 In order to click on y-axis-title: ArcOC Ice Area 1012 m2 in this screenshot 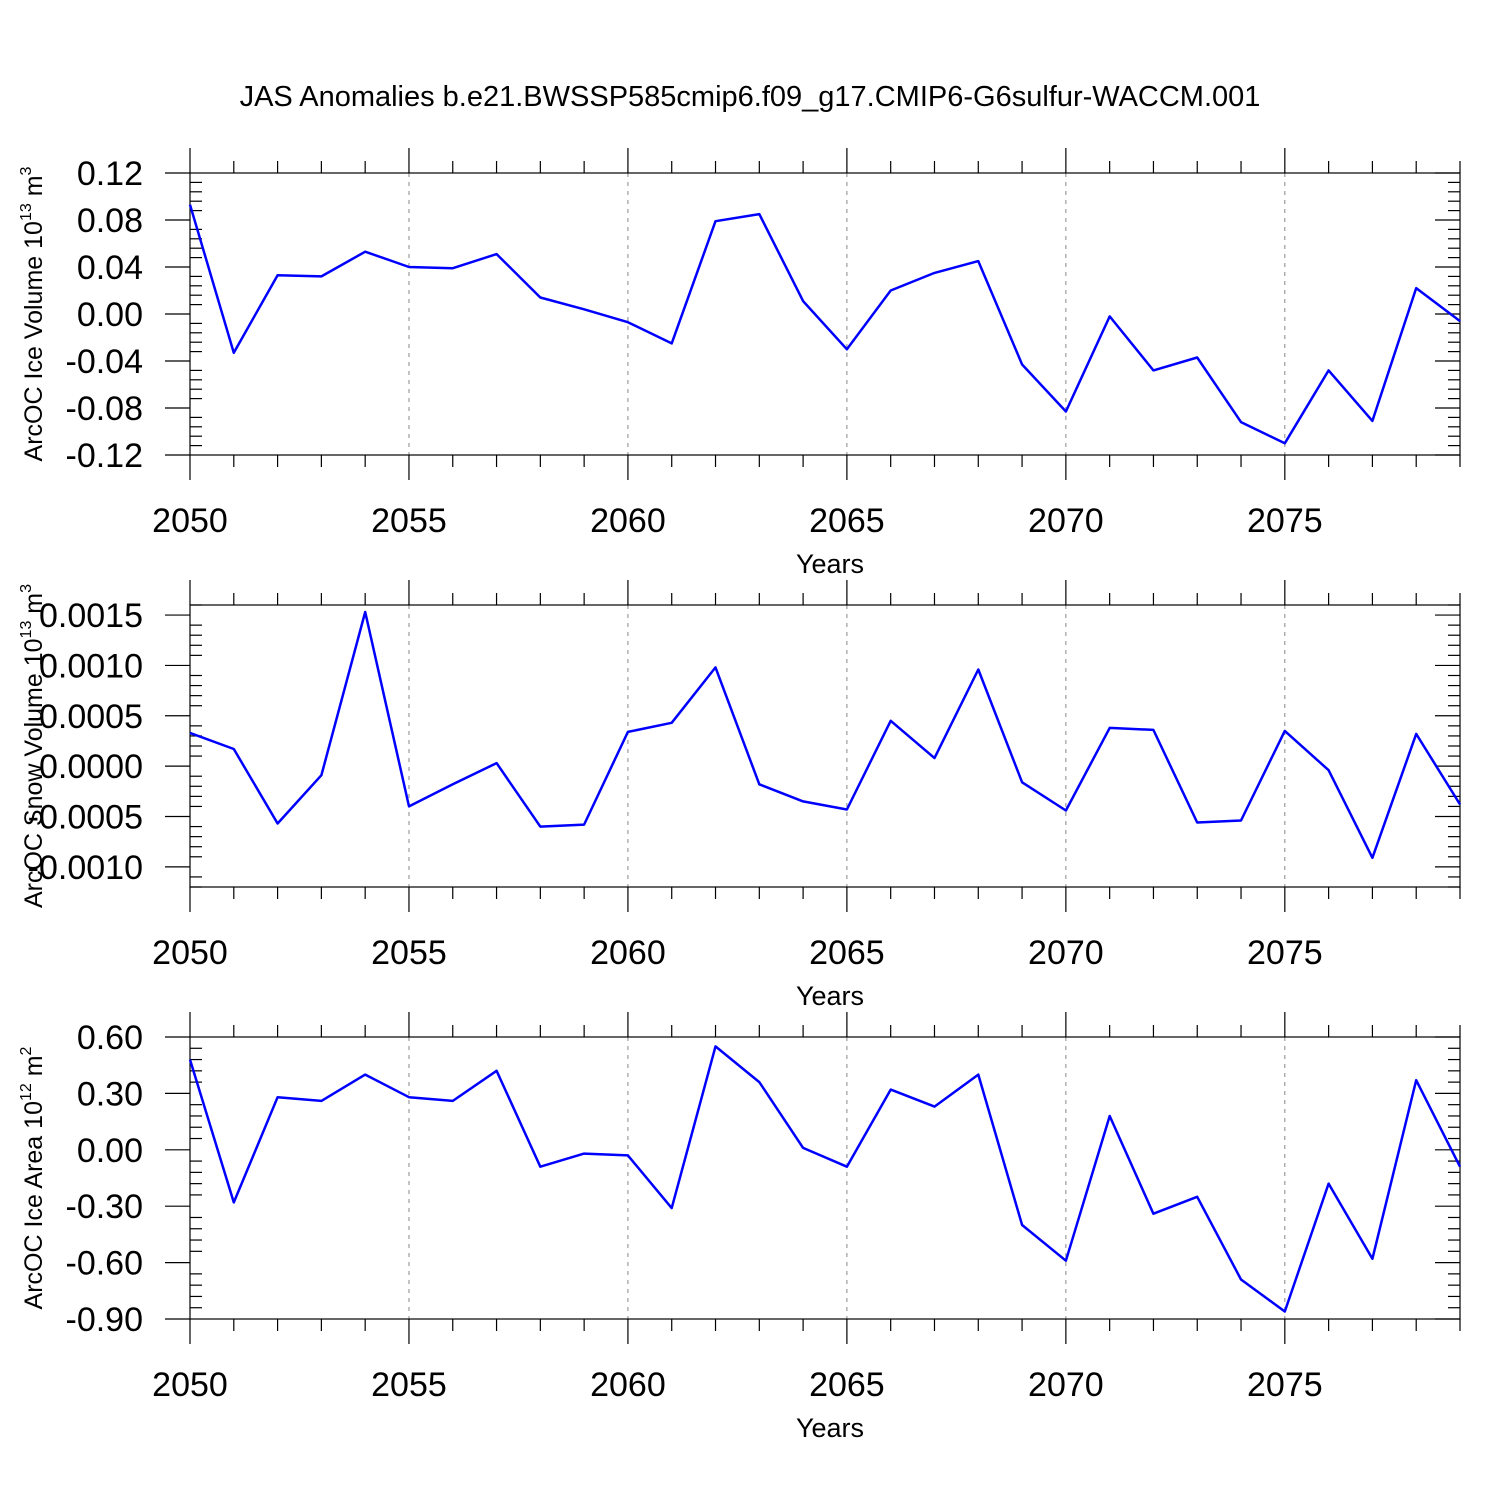, I will do `click(33, 1177)`.